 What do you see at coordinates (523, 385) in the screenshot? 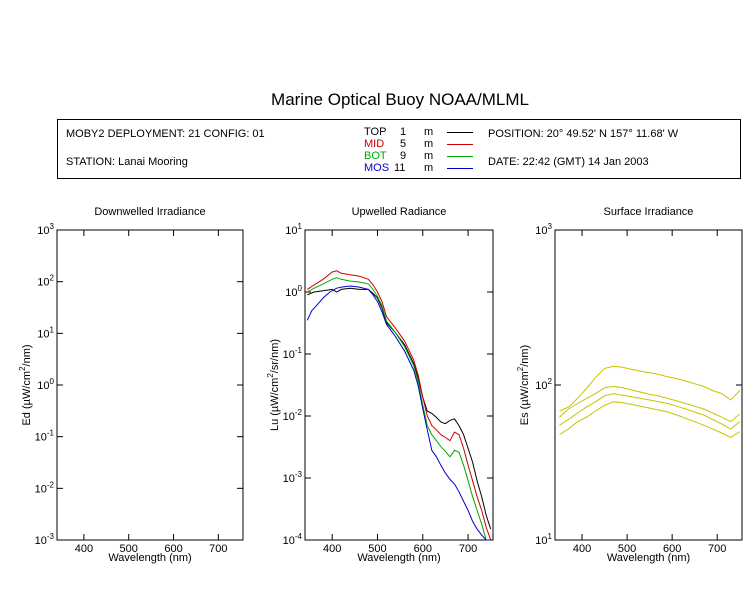
I see `y-axis-label: Es (µW/cm2/nm)` at bounding box center [523, 385].